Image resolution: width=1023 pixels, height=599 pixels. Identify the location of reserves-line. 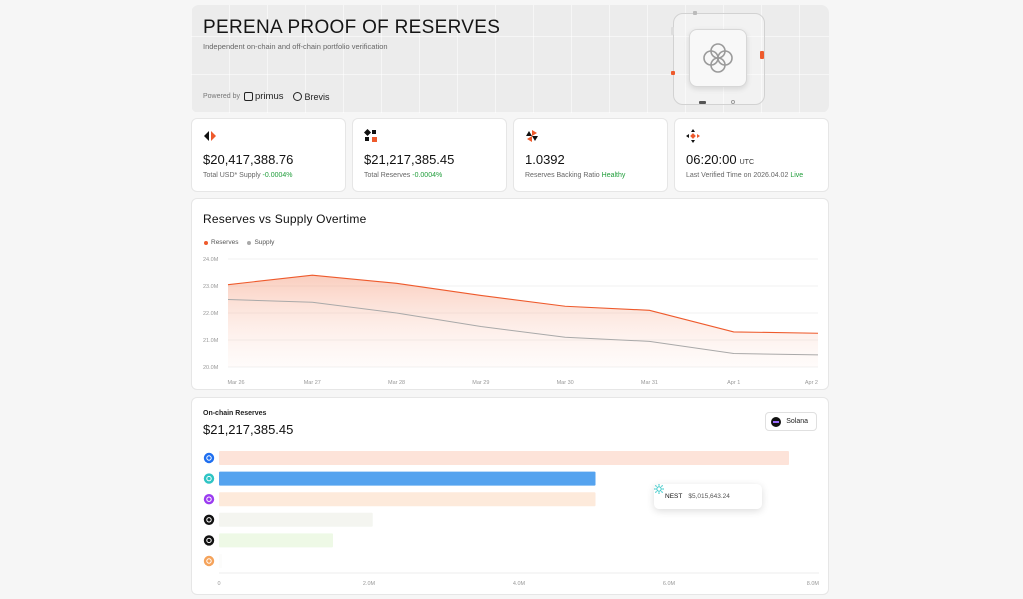
(523, 304).